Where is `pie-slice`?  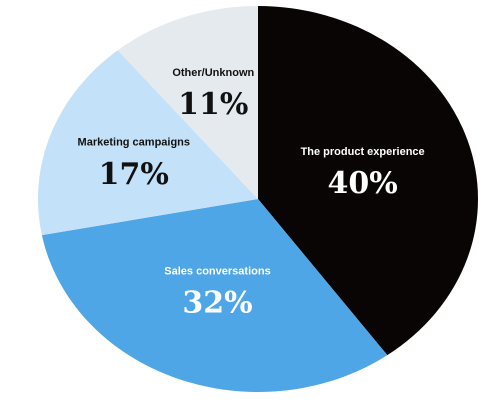 pie-slice is located at coordinates (187, 102).